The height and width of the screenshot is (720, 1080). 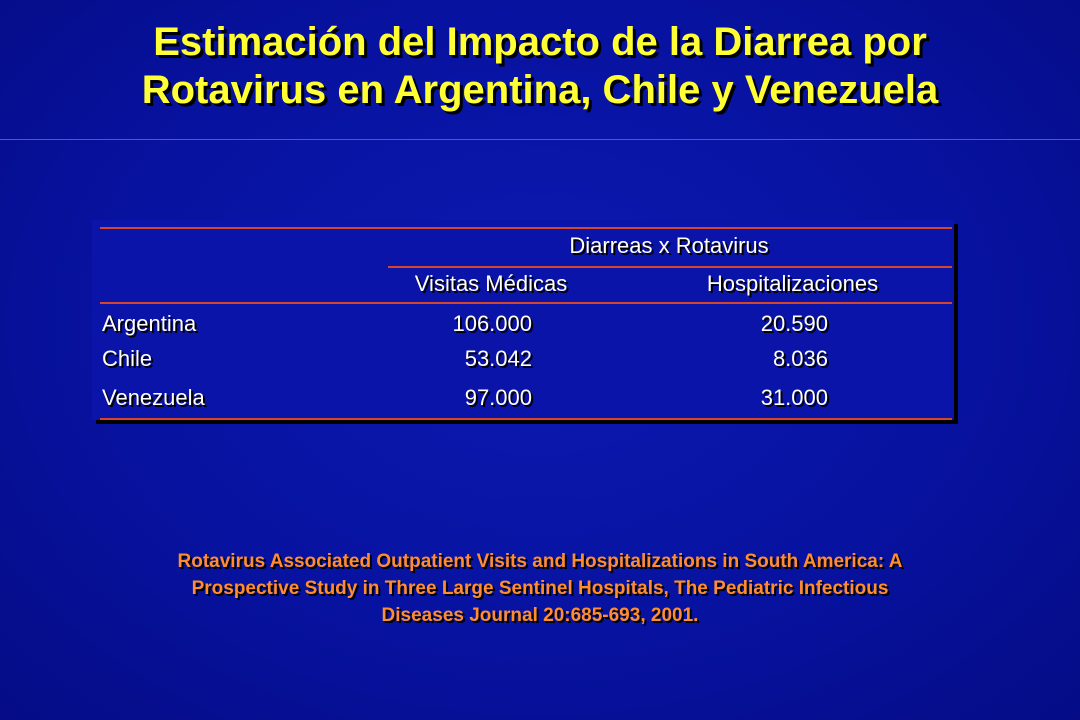 What do you see at coordinates (792, 284) in the screenshot?
I see `column-header-hospitalizations: Hospitalizaciones` at bounding box center [792, 284].